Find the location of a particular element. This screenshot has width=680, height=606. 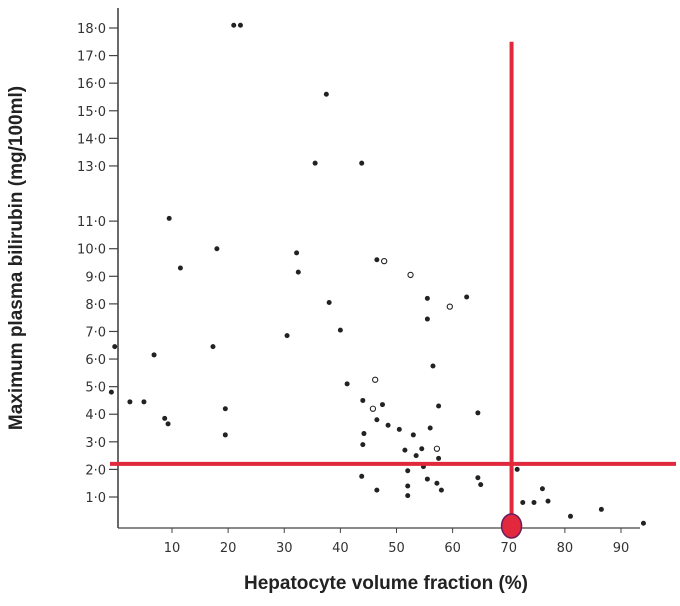

x-tick-label: 50 is located at coordinates (396, 548).